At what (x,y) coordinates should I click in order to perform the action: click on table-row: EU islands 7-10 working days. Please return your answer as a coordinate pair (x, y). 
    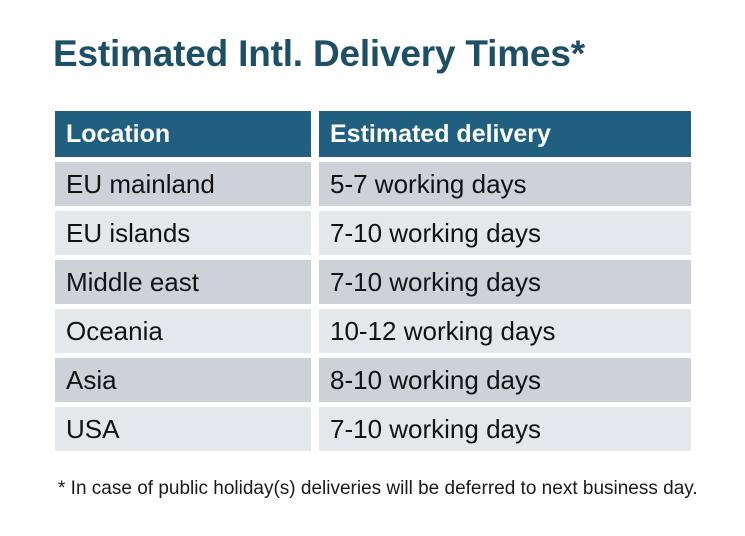
    Looking at the image, I should click on (373, 233).